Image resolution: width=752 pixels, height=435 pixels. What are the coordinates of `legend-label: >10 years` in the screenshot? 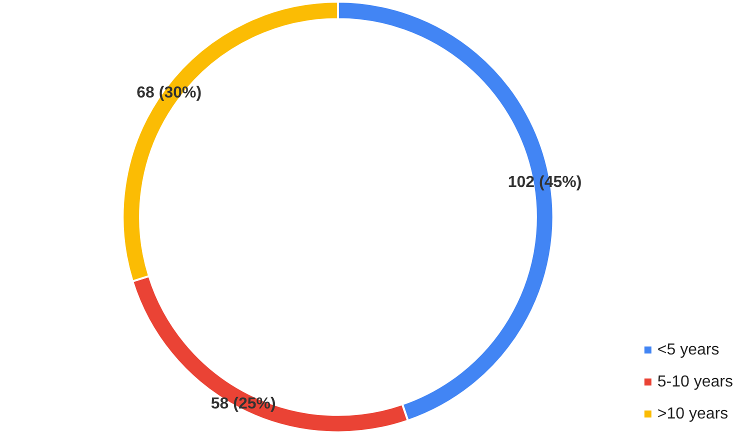 It's located at (692, 414).